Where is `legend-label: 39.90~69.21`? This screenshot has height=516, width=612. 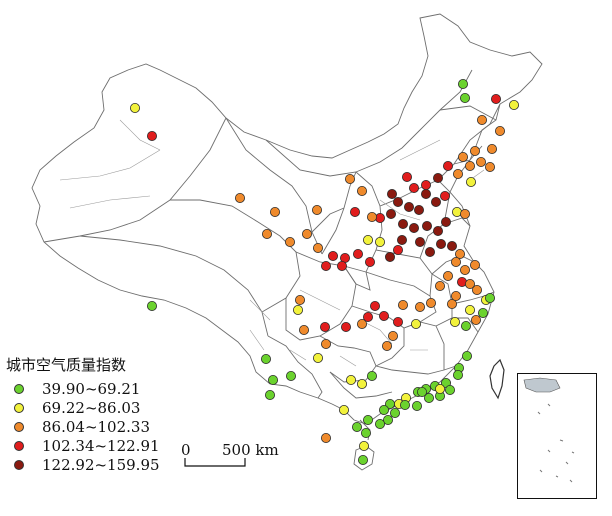
legend-label: 39.90~69.21 is located at coordinates (91, 388).